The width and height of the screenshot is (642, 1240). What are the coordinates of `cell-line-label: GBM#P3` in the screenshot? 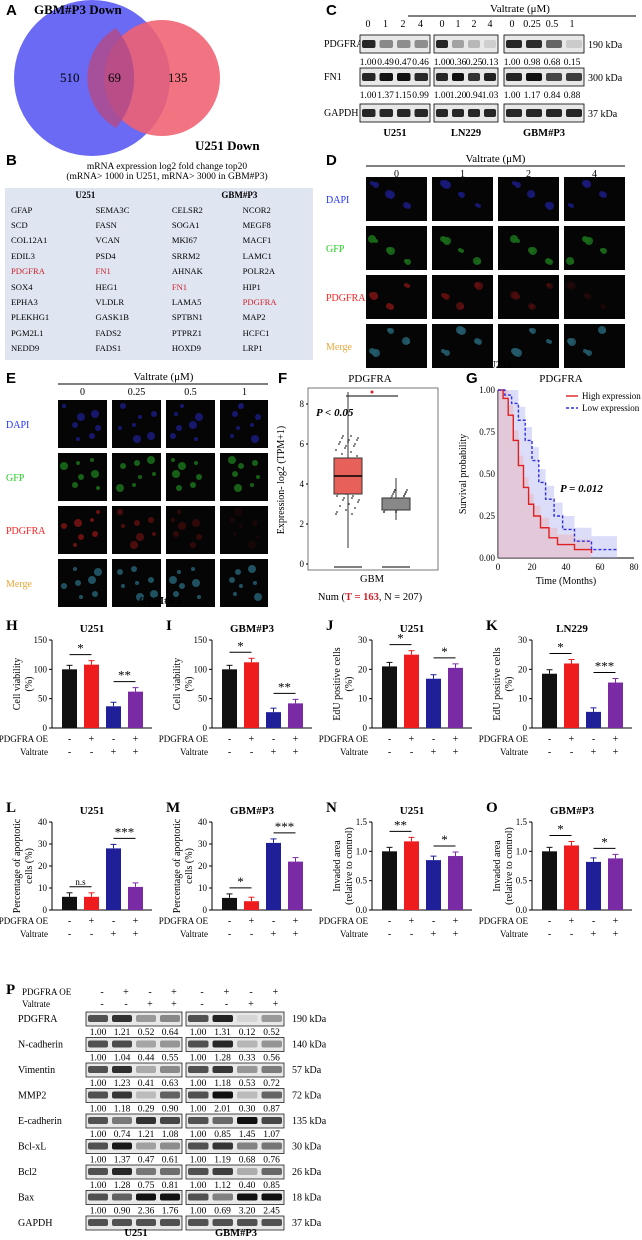 It's located at (544, 133).